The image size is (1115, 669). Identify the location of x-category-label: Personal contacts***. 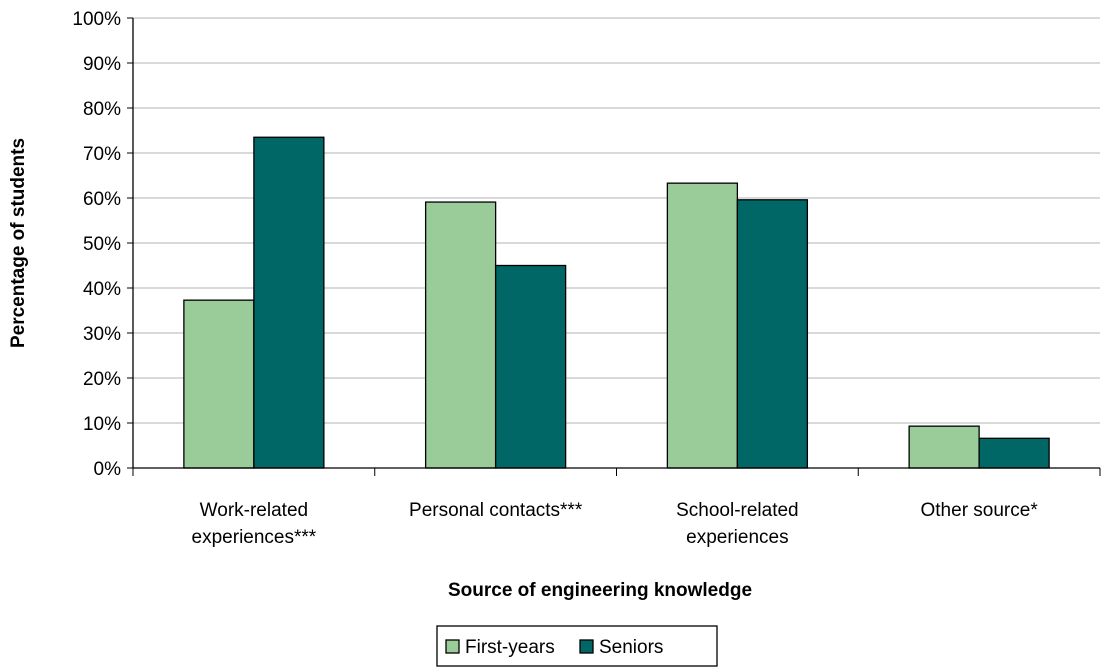
(496, 510).